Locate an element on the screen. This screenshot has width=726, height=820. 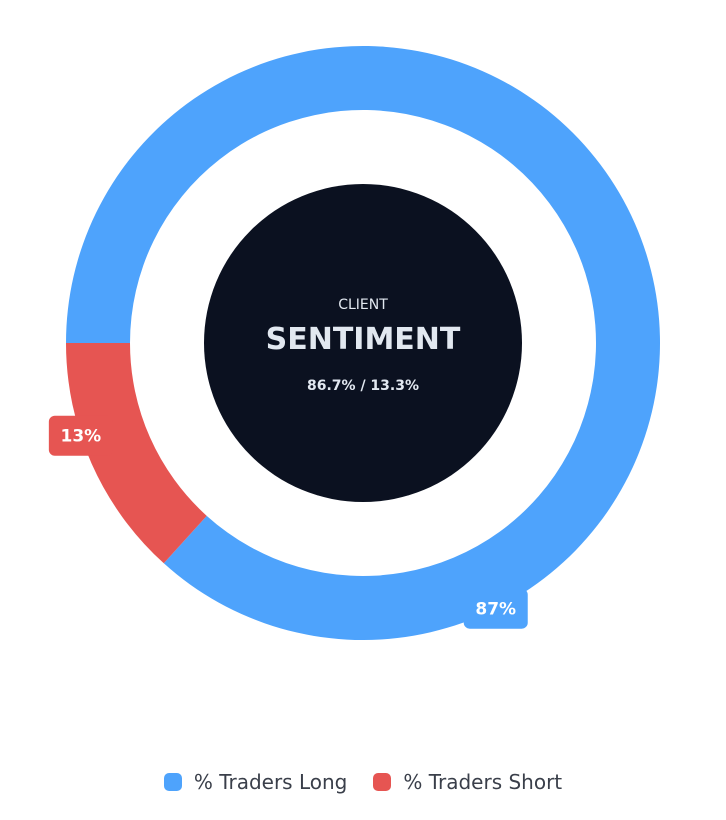
legend-swatch-short is located at coordinates (382, 782).